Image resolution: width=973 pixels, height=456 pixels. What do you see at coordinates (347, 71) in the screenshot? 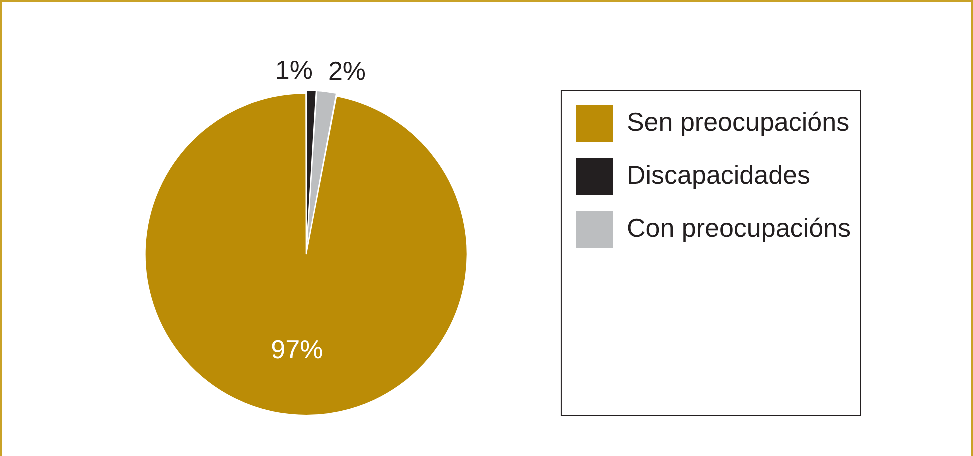
I see `data-label: 2%` at bounding box center [347, 71].